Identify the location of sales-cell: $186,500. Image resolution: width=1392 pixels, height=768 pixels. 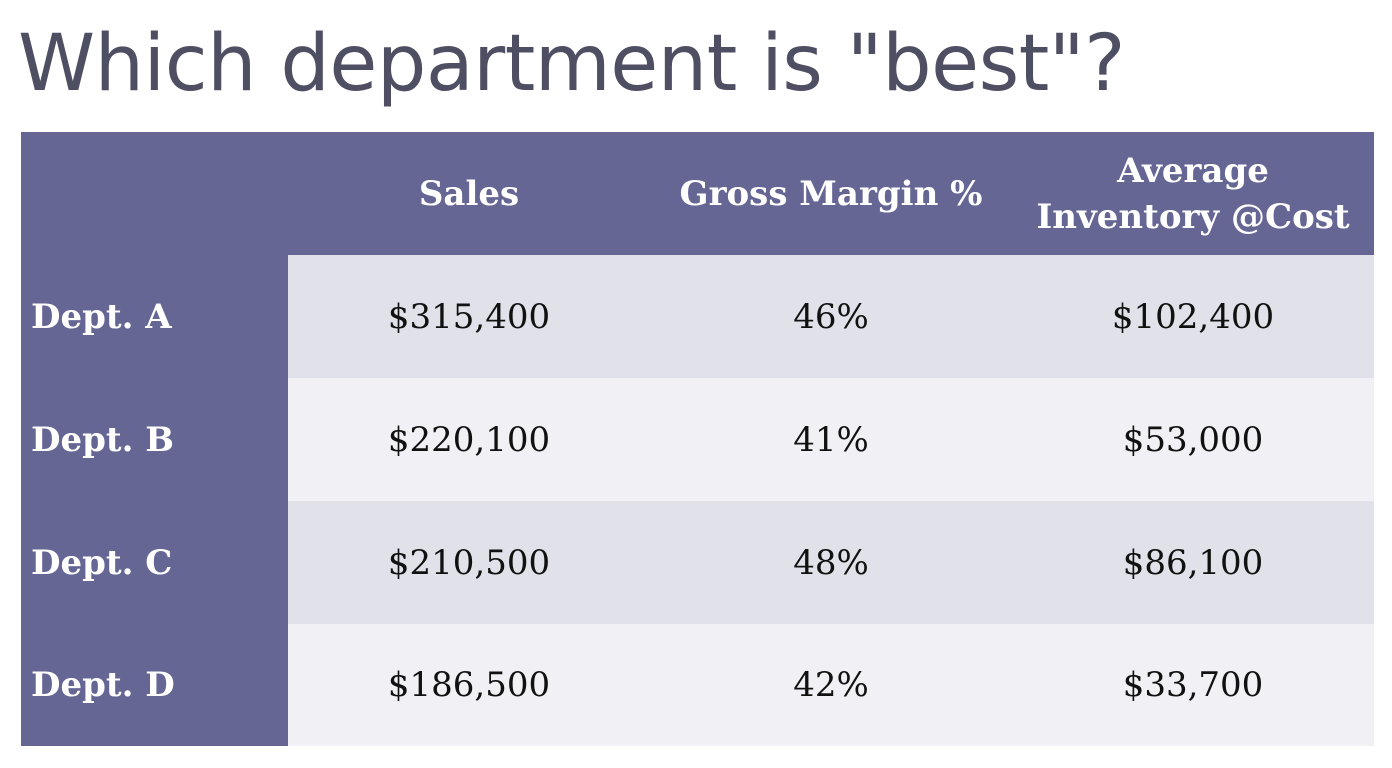
(469, 685).